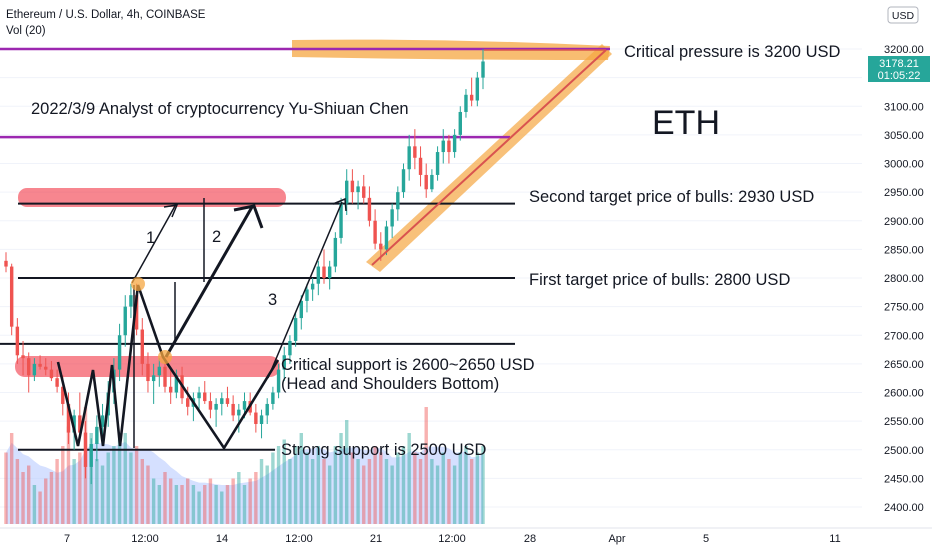 The image size is (932, 550). What do you see at coordinates (244, 482) in the screenshot?
I see `volume-ma-area` at bounding box center [244, 482].